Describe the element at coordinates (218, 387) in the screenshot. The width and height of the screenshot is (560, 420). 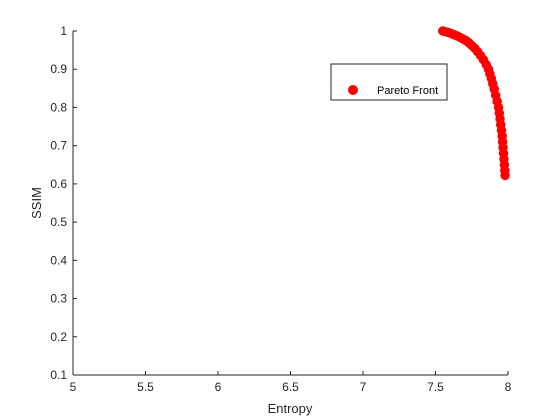
I see `x-tick-label: 6` at that location.